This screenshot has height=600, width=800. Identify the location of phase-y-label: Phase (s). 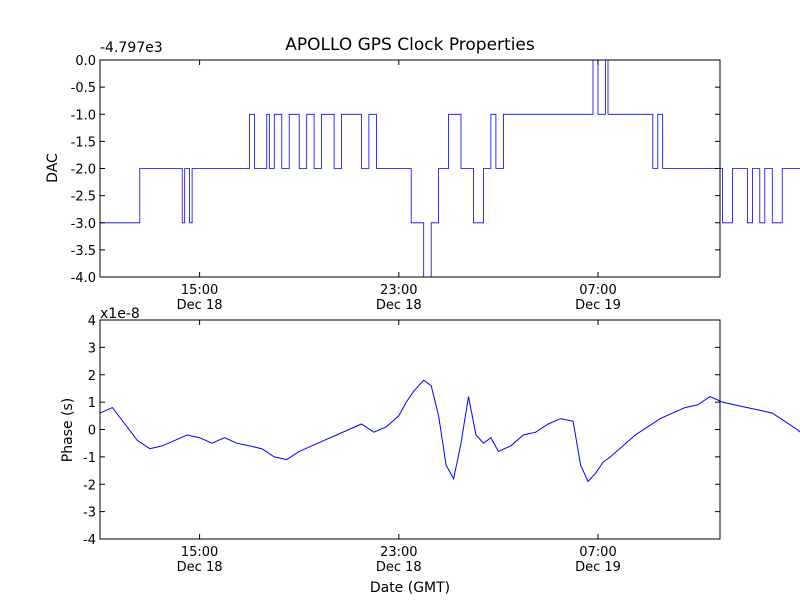
(68, 430).